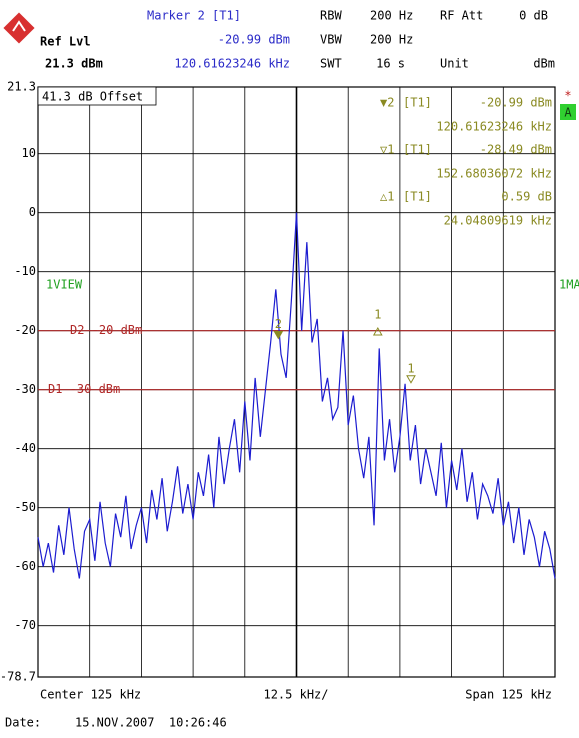 The image size is (579, 738). What do you see at coordinates (92, 97) in the screenshot?
I see `offset-label: 41.3 dB Offset` at bounding box center [92, 97].